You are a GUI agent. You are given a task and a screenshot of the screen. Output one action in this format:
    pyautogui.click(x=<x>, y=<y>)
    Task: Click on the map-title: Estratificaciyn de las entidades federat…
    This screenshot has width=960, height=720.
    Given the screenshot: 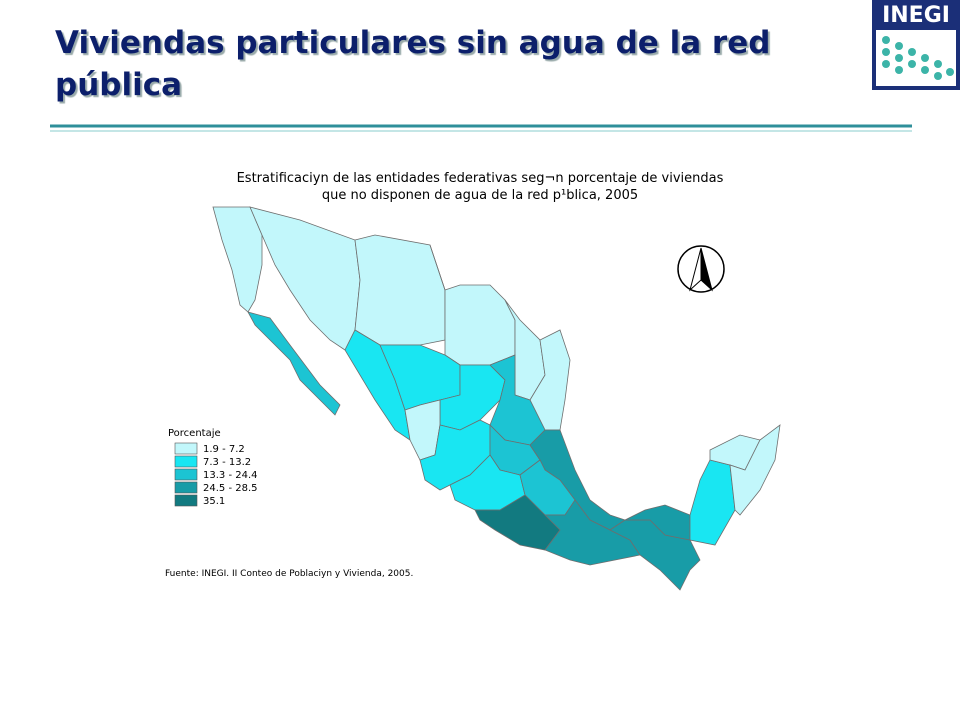 What is the action you would take?
    pyautogui.click(x=480, y=178)
    